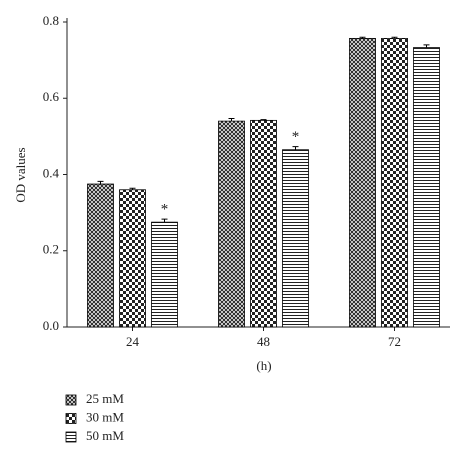 The image size is (474, 460). What do you see at coordinates (51, 172) in the screenshot?
I see `y-tick-label: 0.4` at bounding box center [51, 172].